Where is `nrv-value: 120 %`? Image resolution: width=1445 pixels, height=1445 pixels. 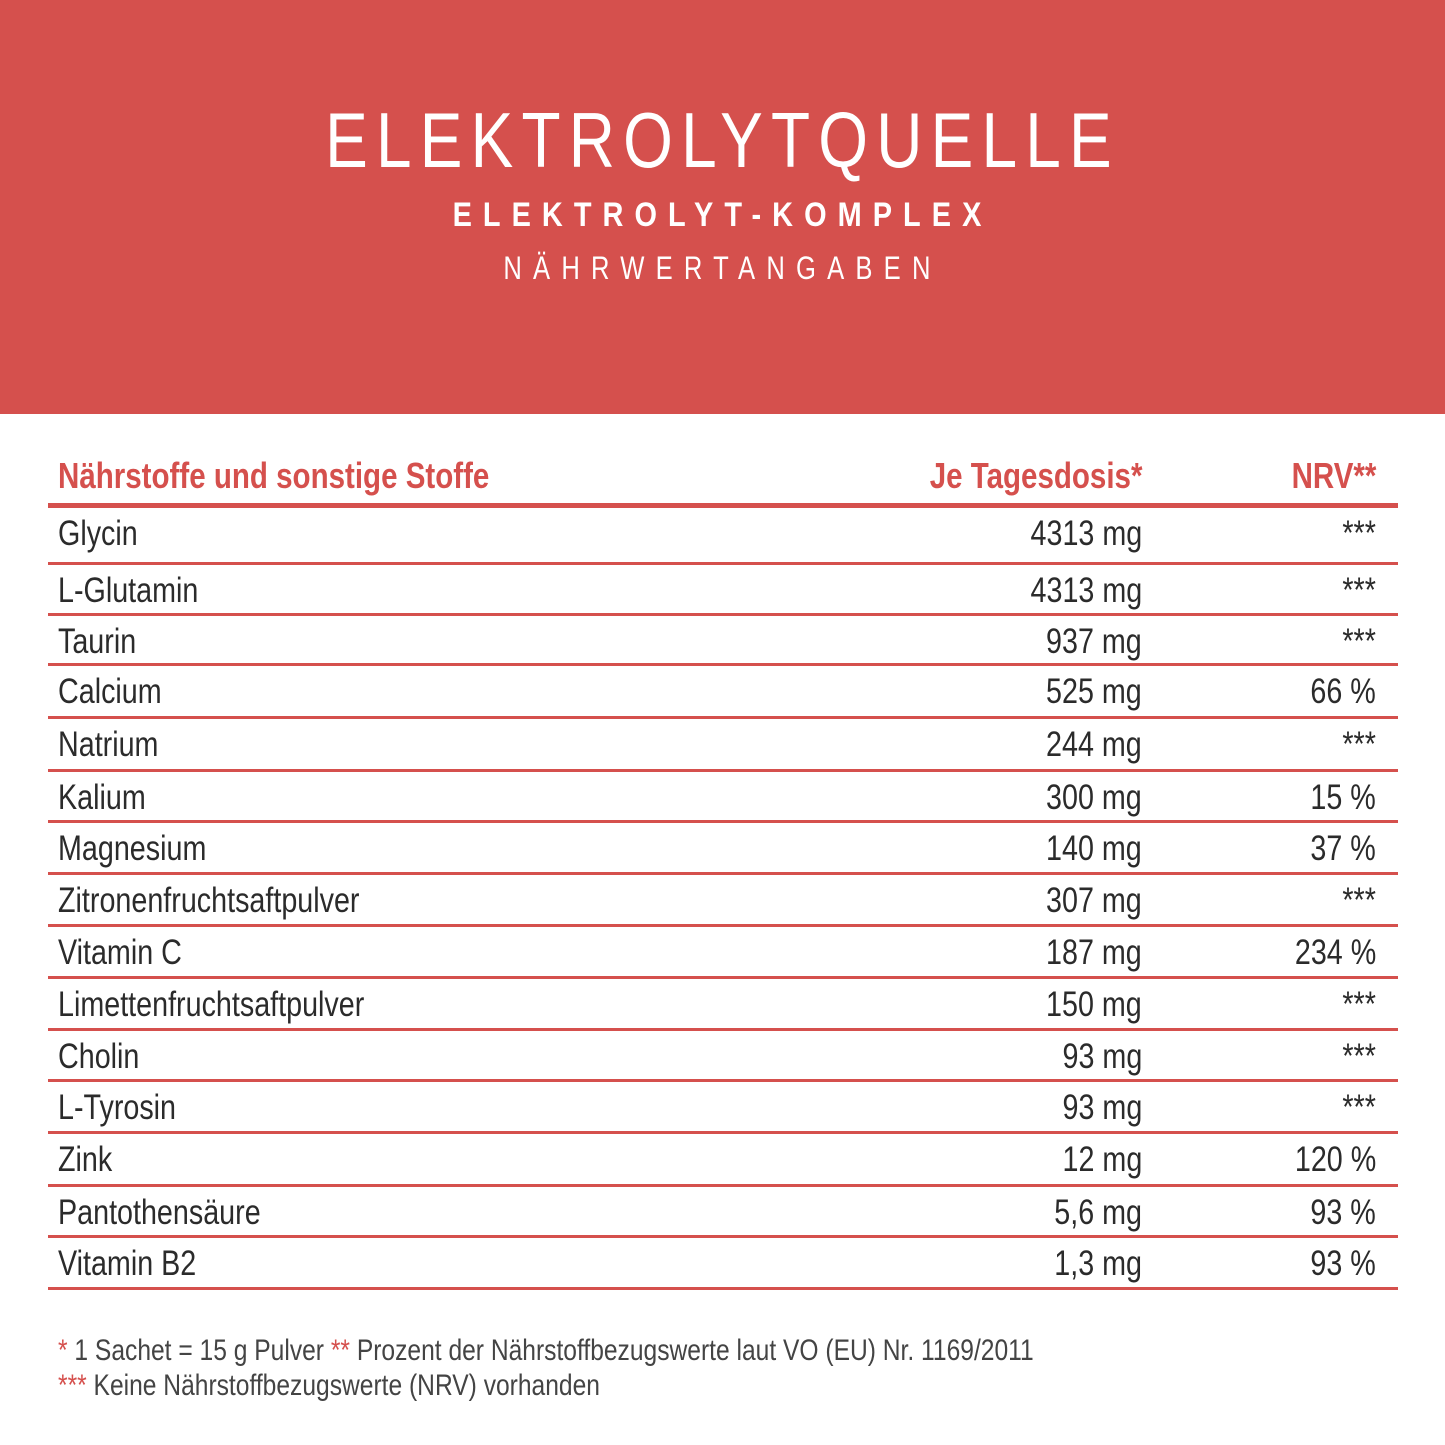
nrv-value: 120 % is located at coordinates (1335, 1159).